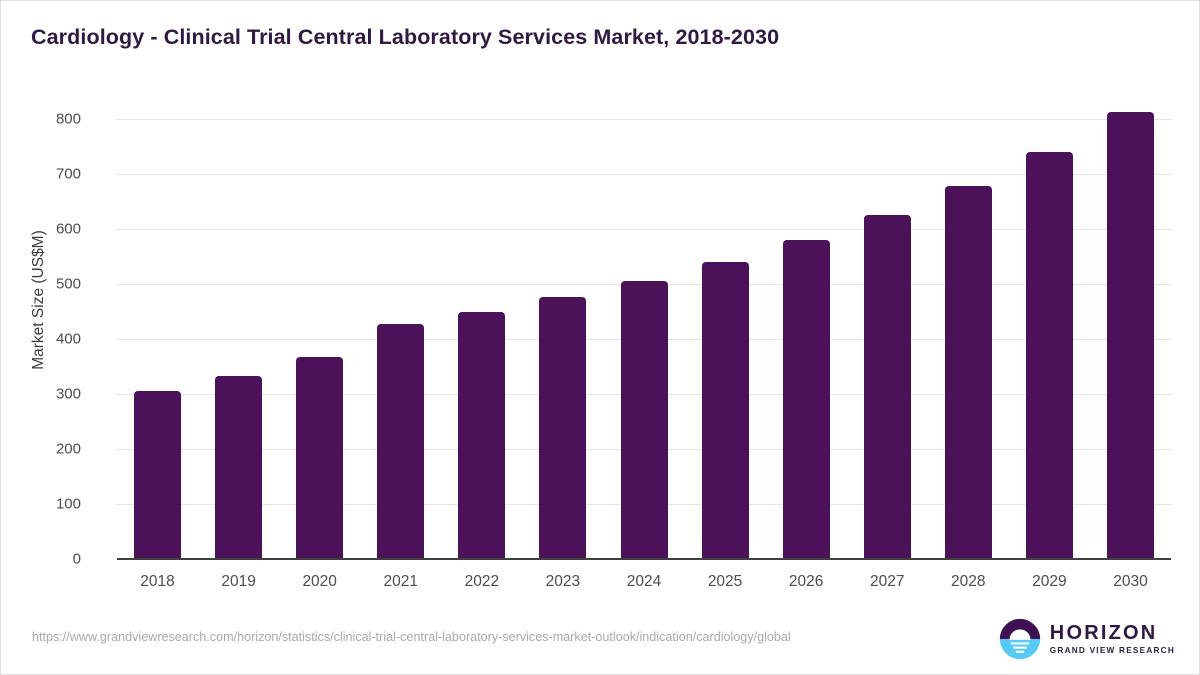 This screenshot has width=1200, height=675. I want to click on bar-2029, so click(1049, 355).